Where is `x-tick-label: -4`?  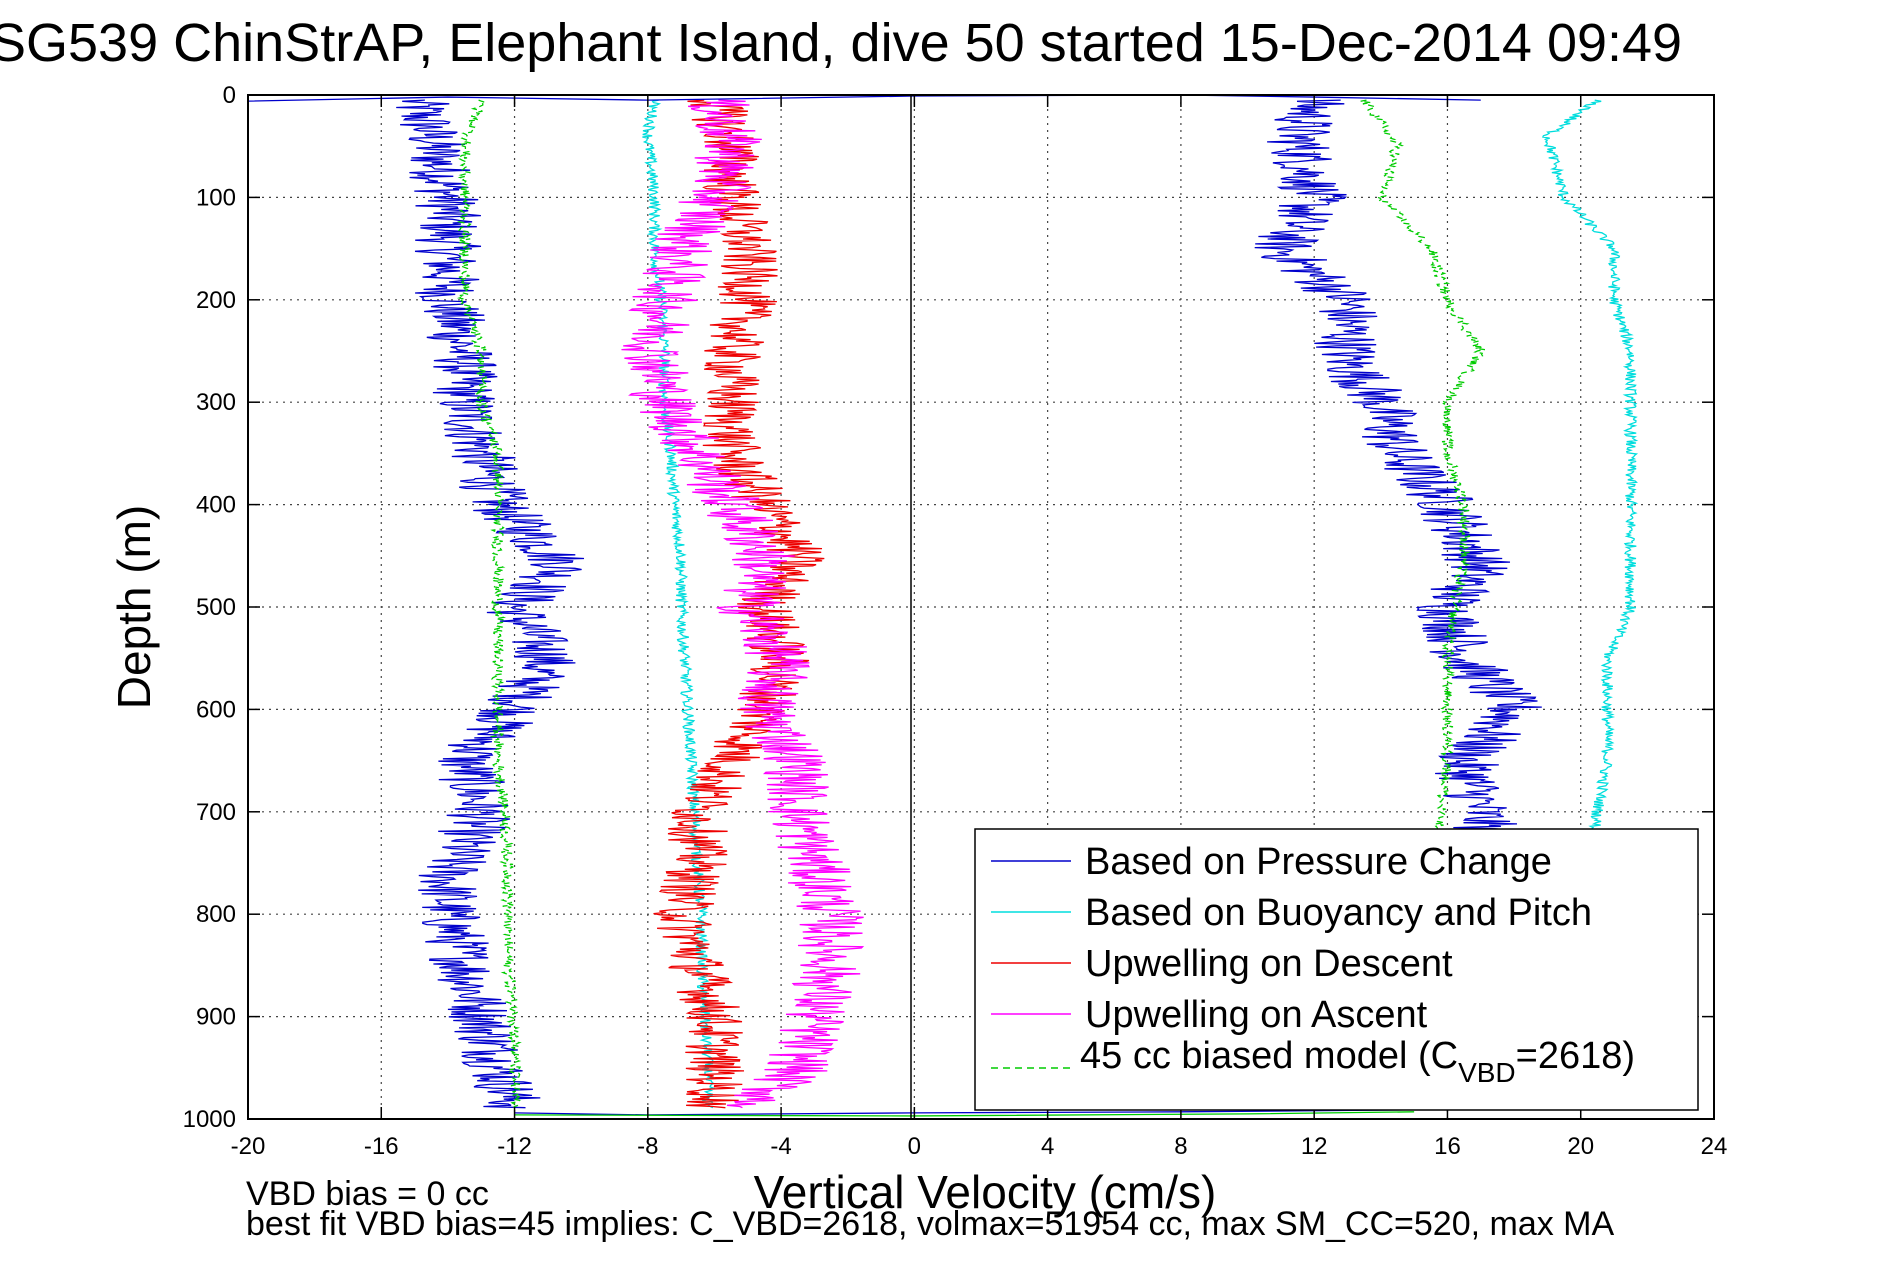 x-tick-label: -4 is located at coordinates (780, 1146).